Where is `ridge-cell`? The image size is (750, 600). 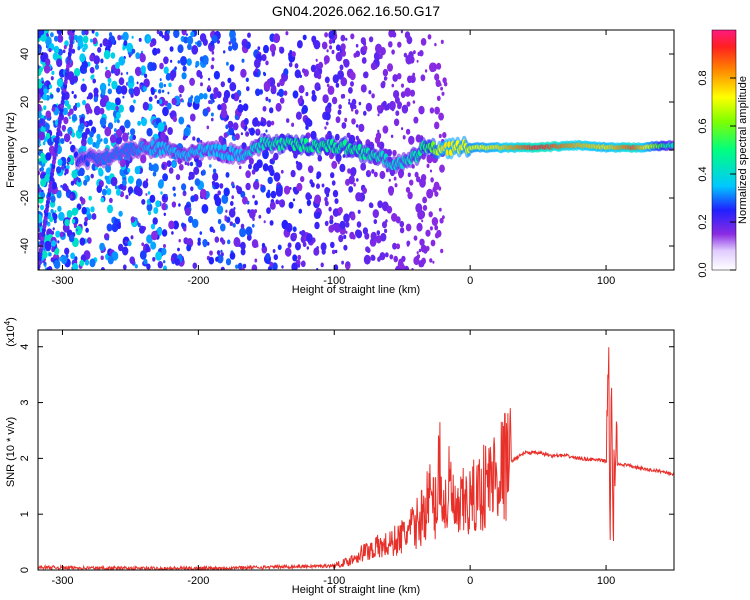 ridge-cell is located at coordinates (224, 148).